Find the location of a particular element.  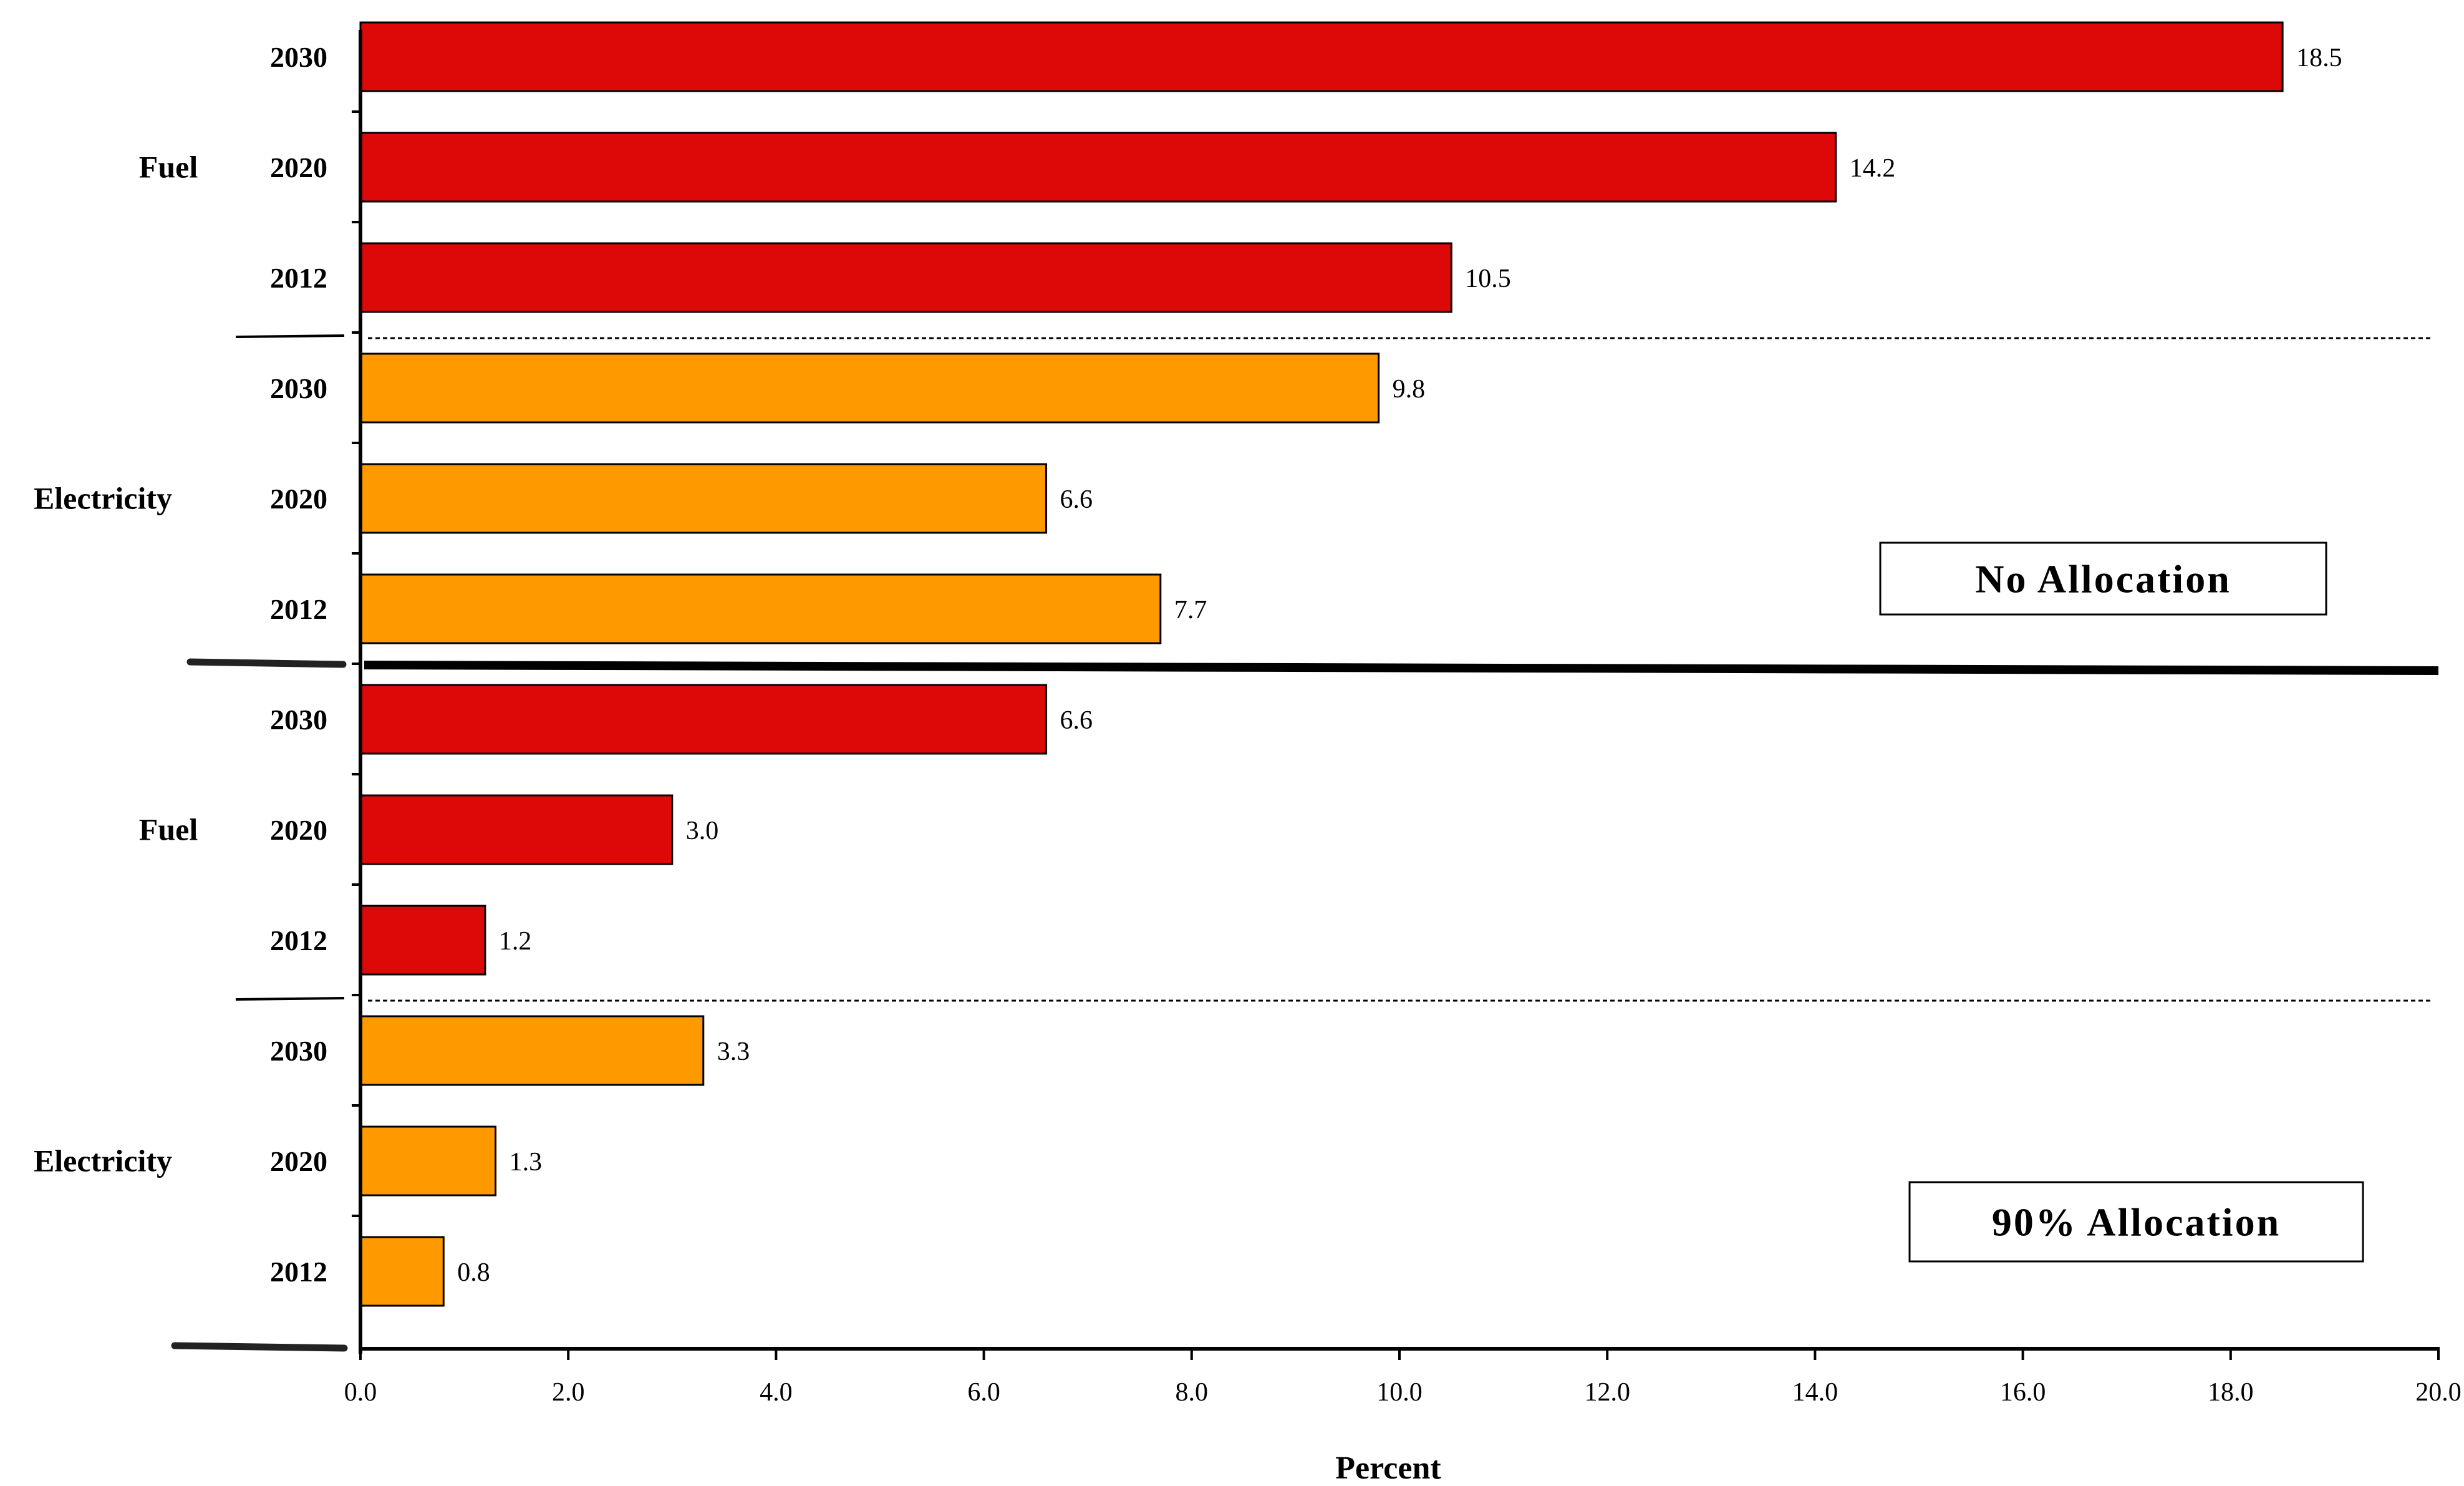

data-label: 0.8 is located at coordinates (473, 1272).